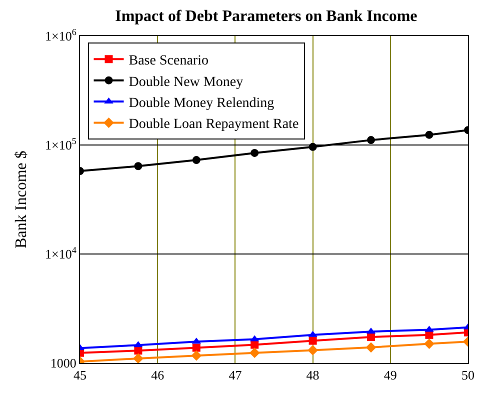  Describe the element at coordinates (201, 103) in the screenshot. I see `legend-label: Double Money Relending` at that location.